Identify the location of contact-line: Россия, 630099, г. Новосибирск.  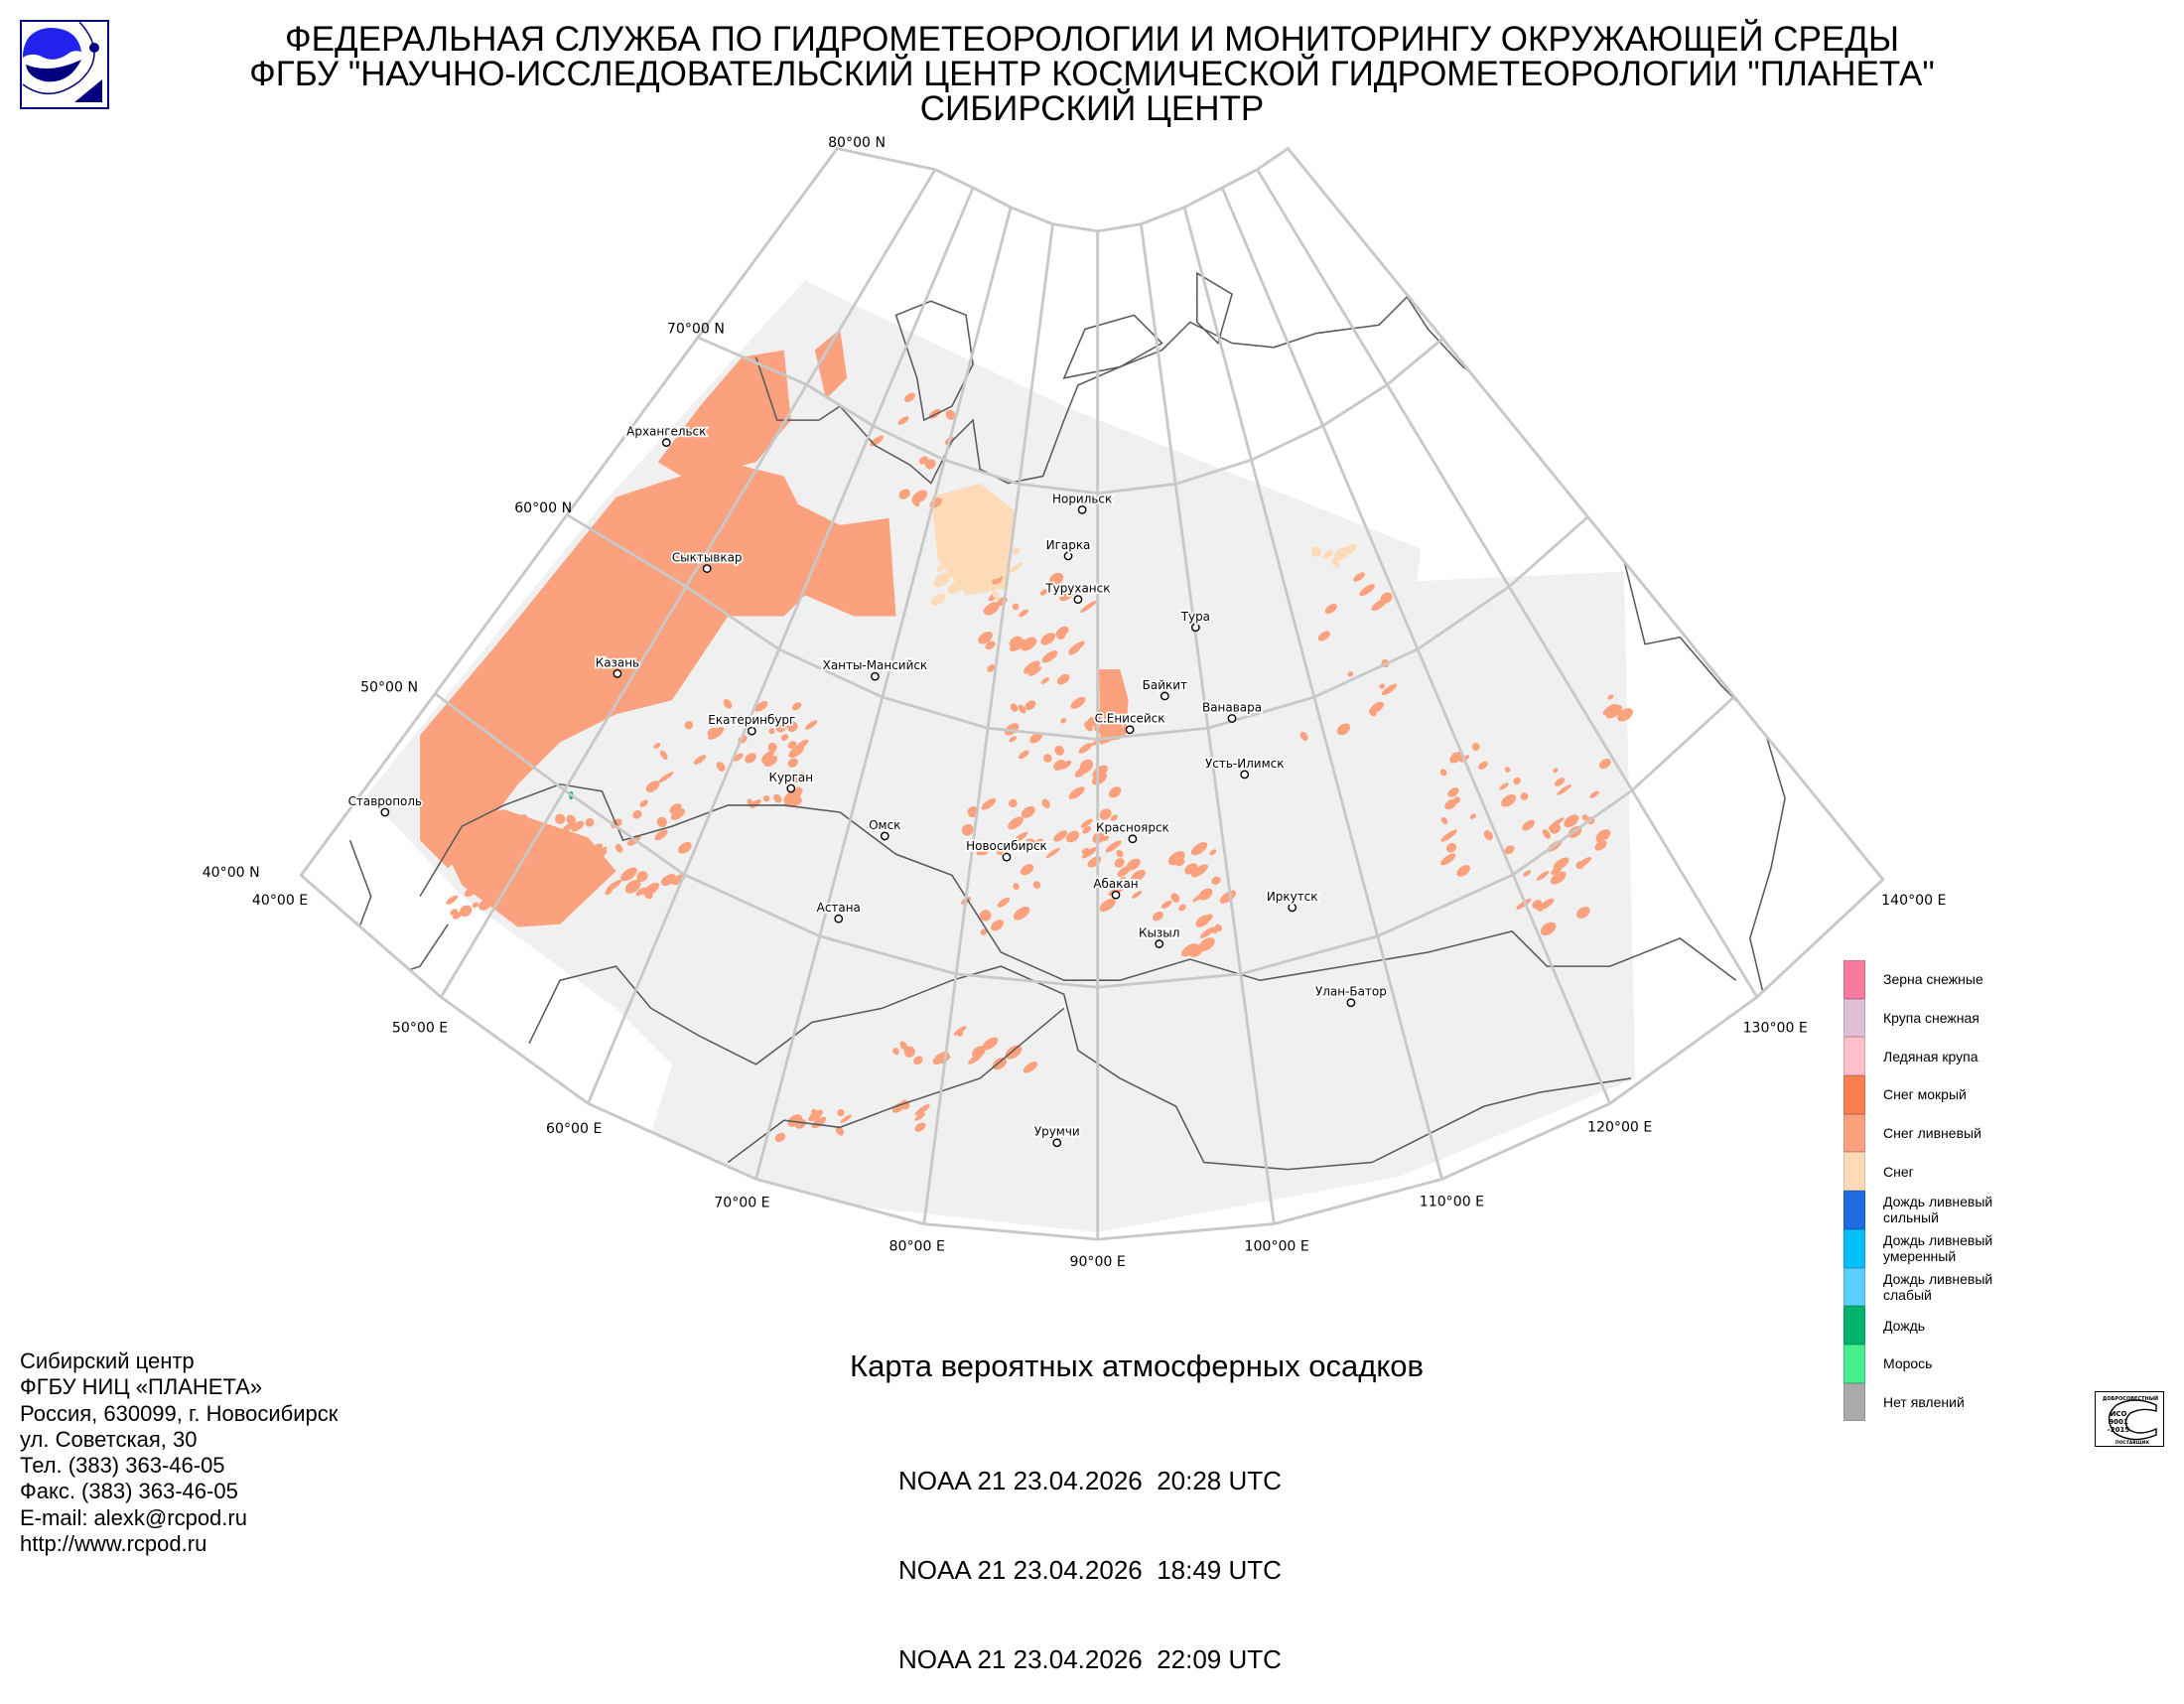
(179, 1413).